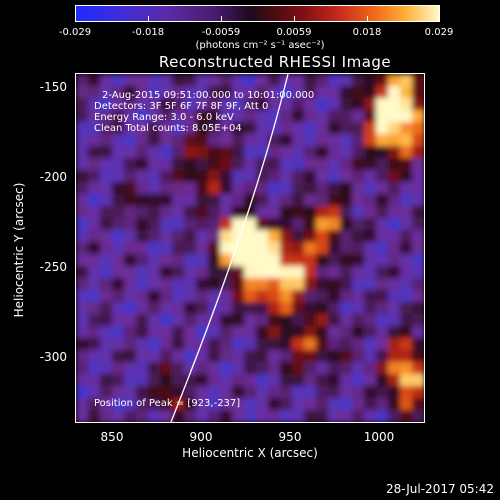 This screenshot has height=500, width=500. Describe the element at coordinates (19, 250) in the screenshot. I see `y-axis-label: Heliocentric Y (arcsec)` at that location.